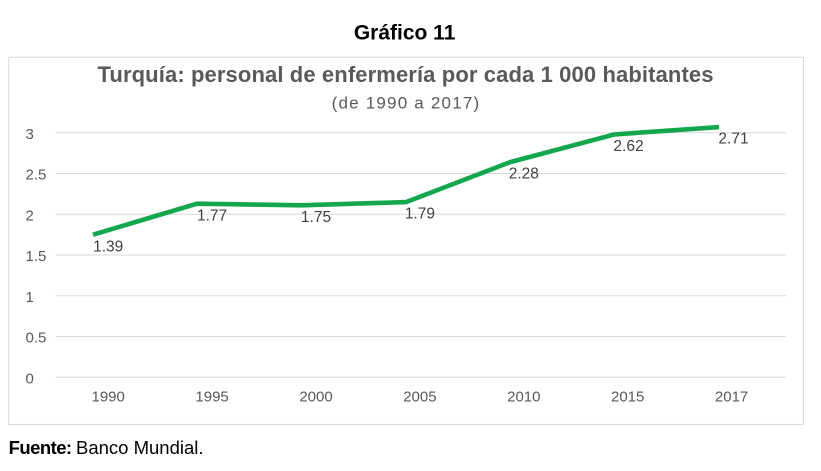 This screenshot has width=821, height=471. Describe the element at coordinates (315, 397) in the screenshot. I see `svg-text: 2000` at that location.